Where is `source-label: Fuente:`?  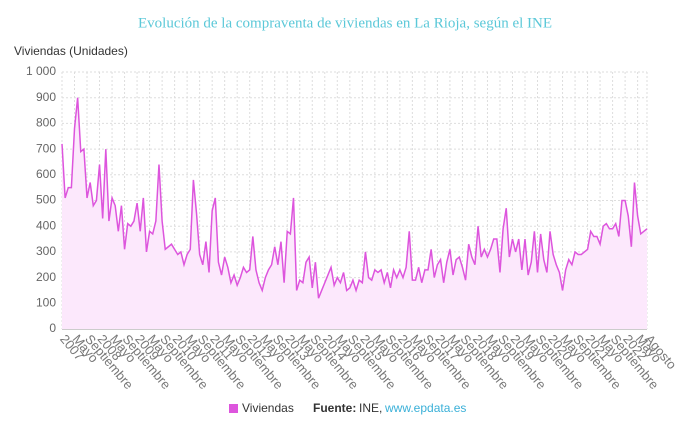
source-label: Fuente: is located at coordinates (334, 408).